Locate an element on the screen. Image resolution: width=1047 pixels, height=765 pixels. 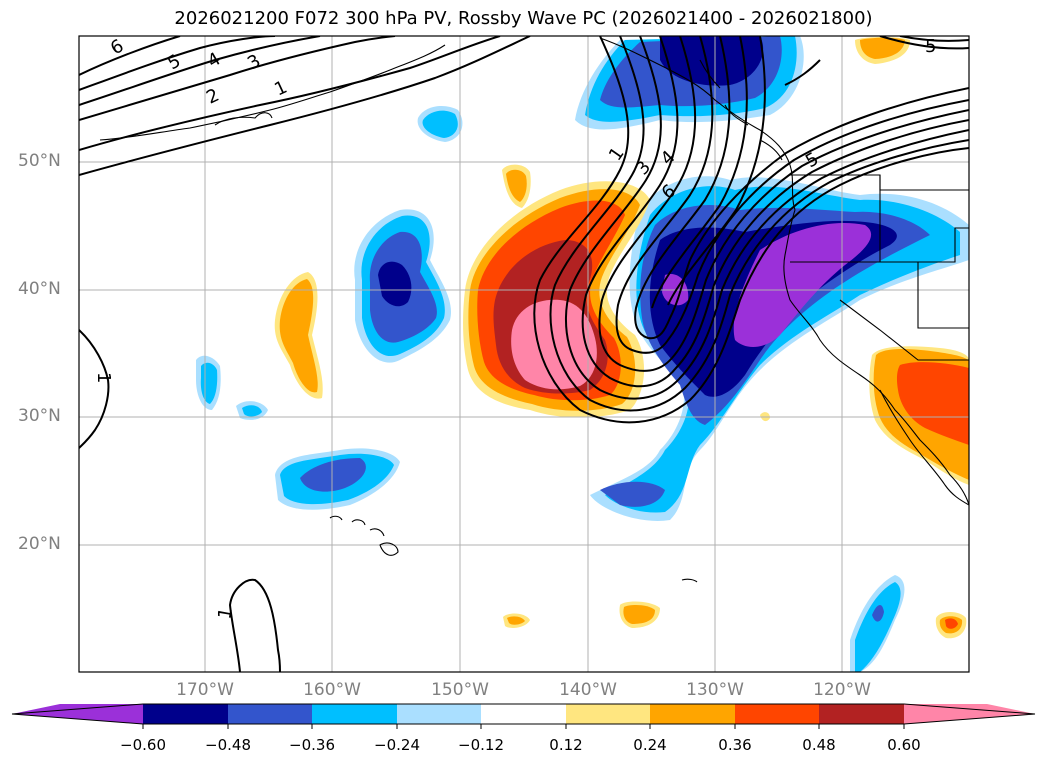
lon-label-140w: 140°W is located at coordinates (588, 690).